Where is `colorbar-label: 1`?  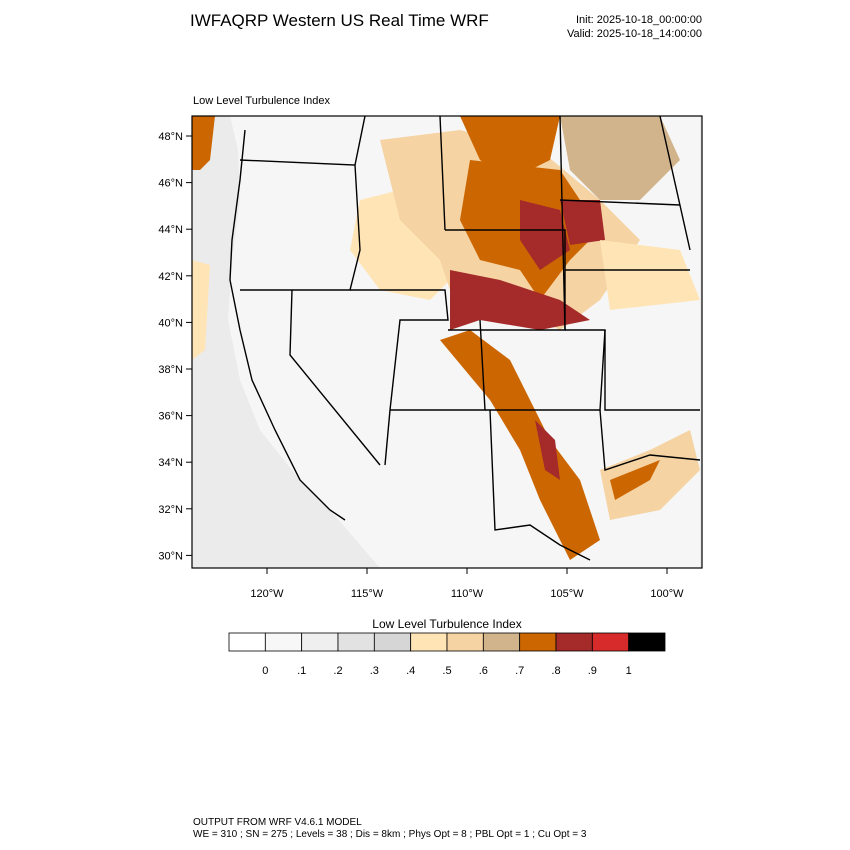 colorbar-label: 1 is located at coordinates (629, 671).